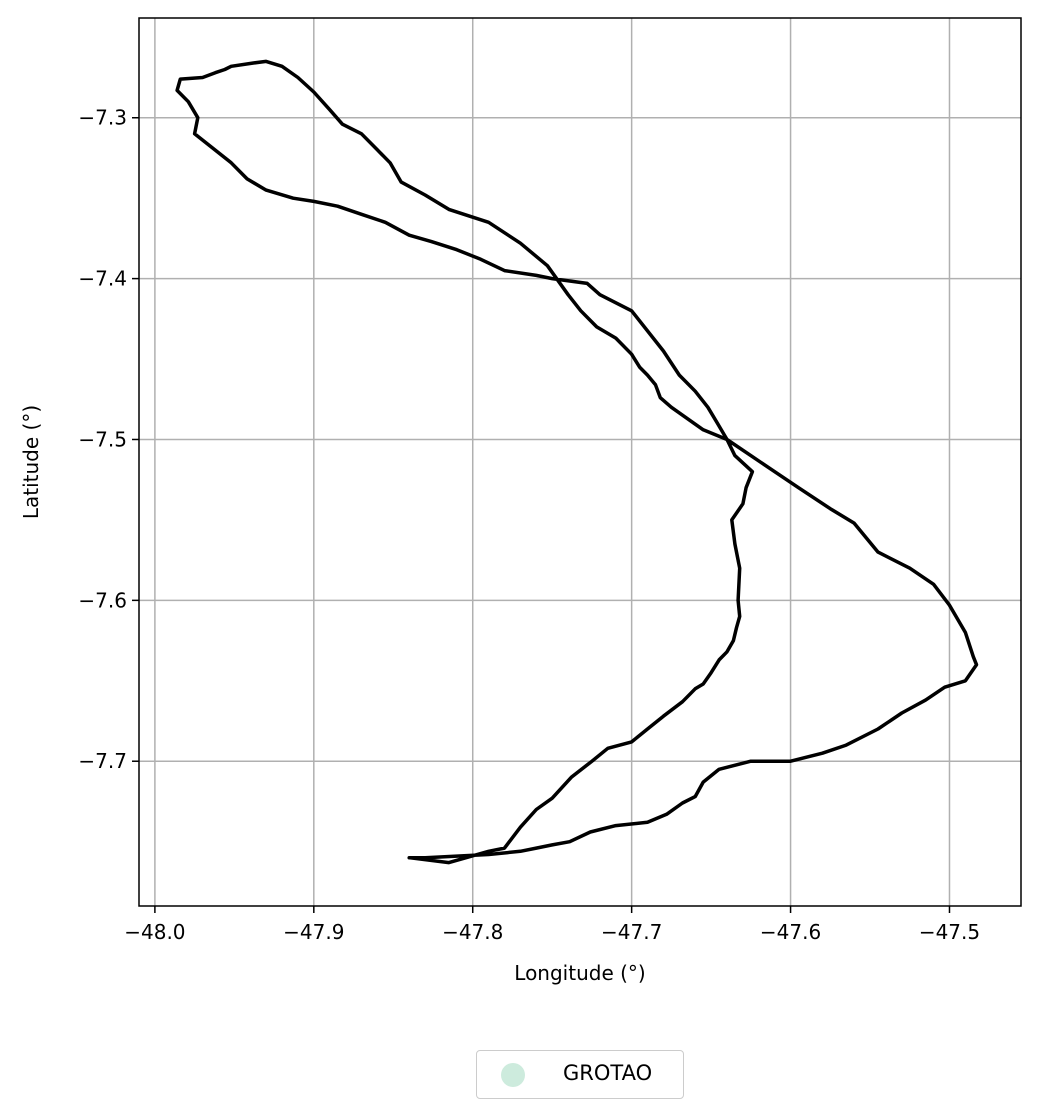 The image size is (1040, 1119). I want to click on x-tick-label: −47.8, so click(472, 932).